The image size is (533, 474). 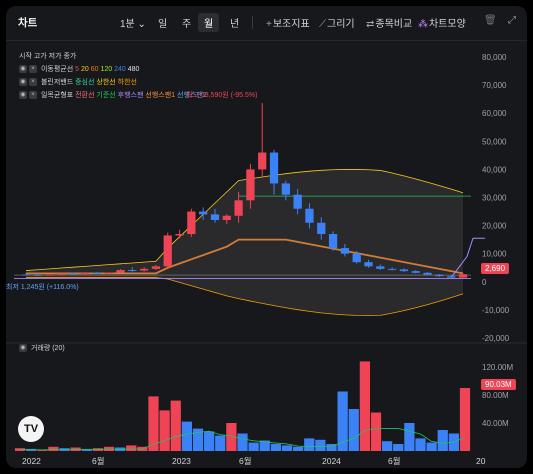 I want to click on volume-legend: ◉ 거래량 (20), so click(x=42, y=348).